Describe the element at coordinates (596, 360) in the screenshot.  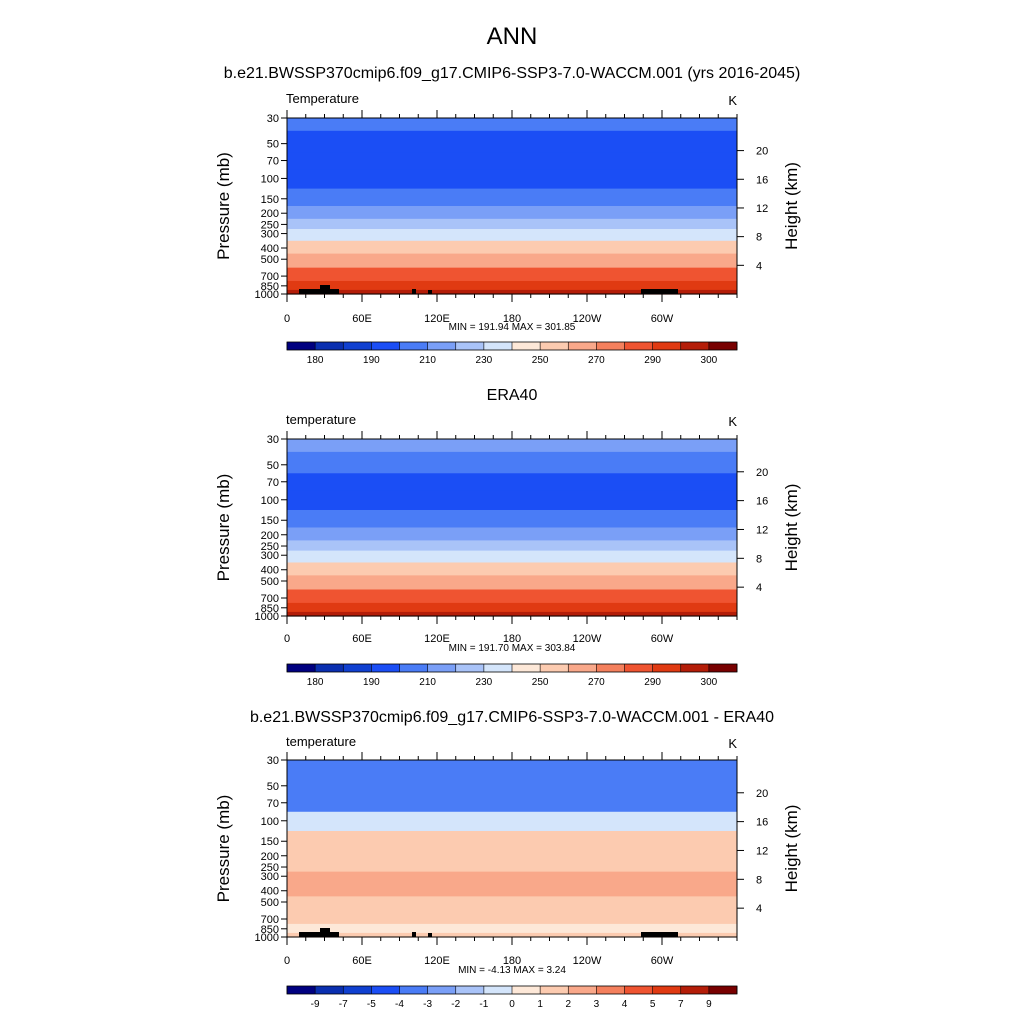
I see `colorbar-label: 270` at that location.